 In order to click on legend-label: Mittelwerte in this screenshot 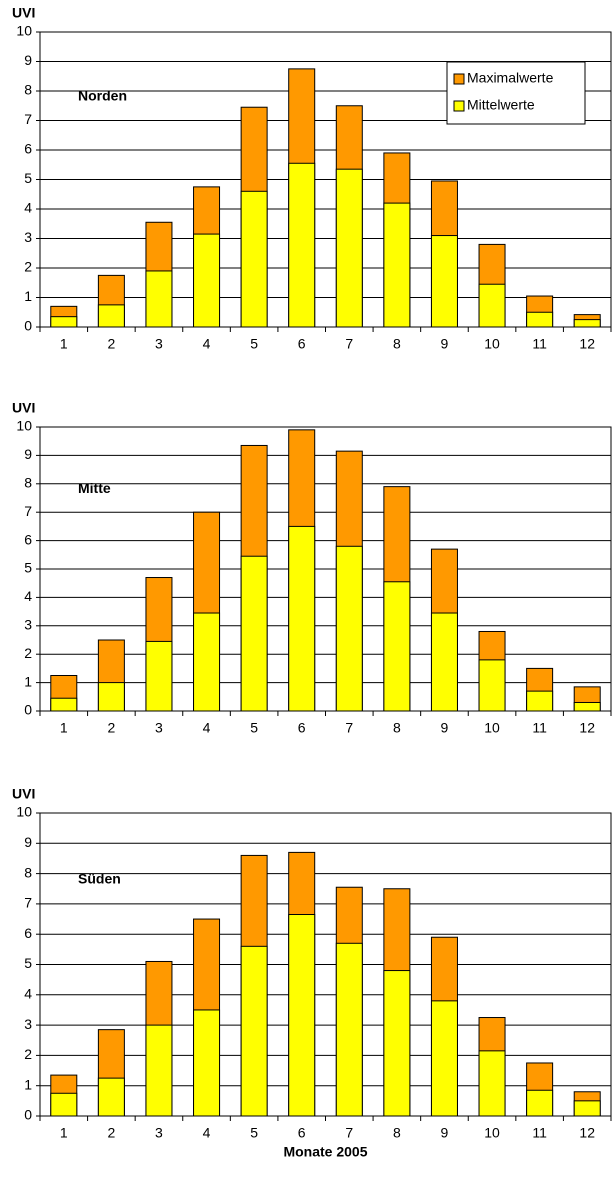, I will do `click(501, 105)`.